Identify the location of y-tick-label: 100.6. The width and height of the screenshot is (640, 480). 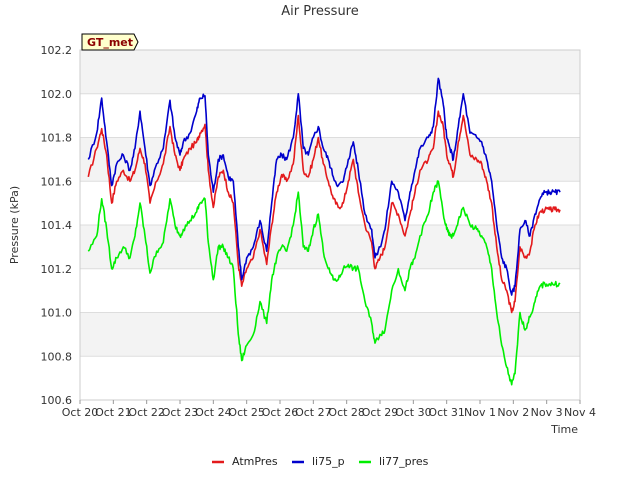
(57, 400).